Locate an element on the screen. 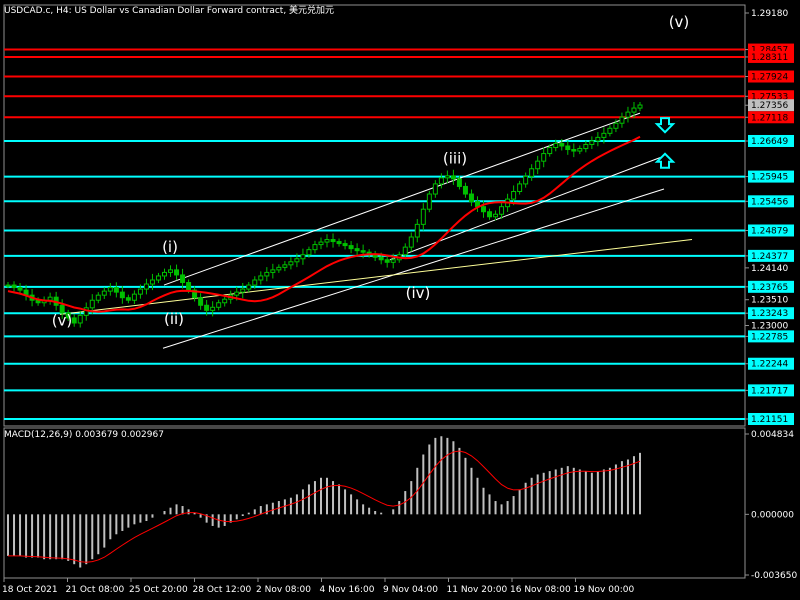 The width and height of the screenshot is (800, 600). macd-tick-label: -0.003650 is located at coordinates (774, 576).